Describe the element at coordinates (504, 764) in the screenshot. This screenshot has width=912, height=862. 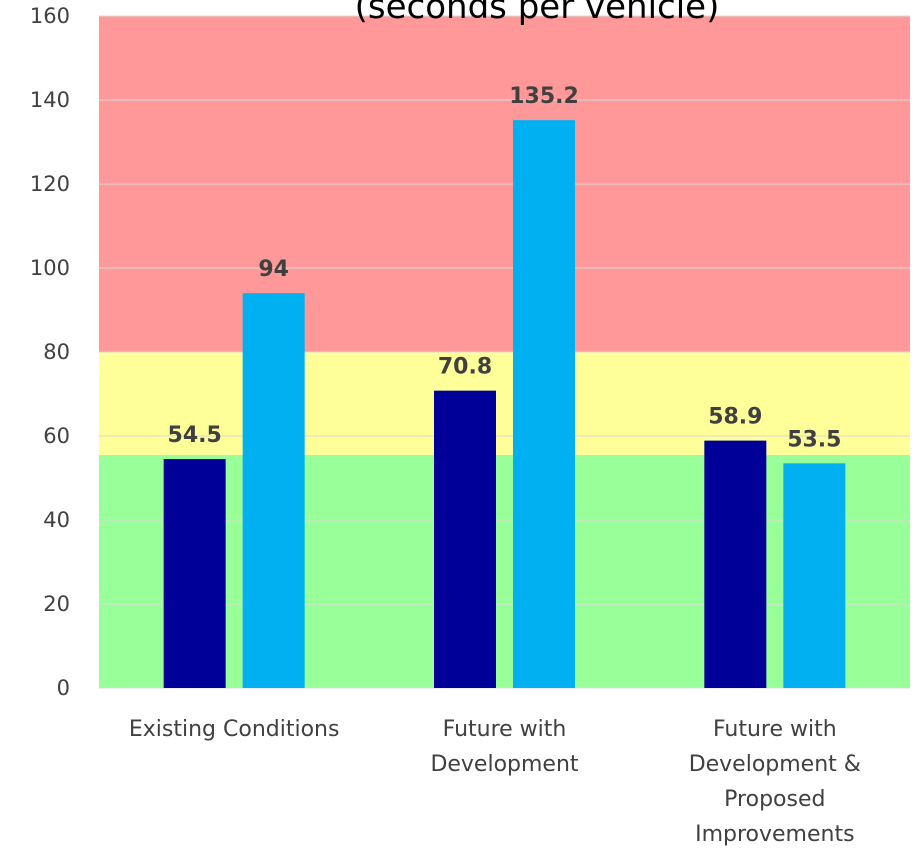
I see `x-category-label: Development` at that location.